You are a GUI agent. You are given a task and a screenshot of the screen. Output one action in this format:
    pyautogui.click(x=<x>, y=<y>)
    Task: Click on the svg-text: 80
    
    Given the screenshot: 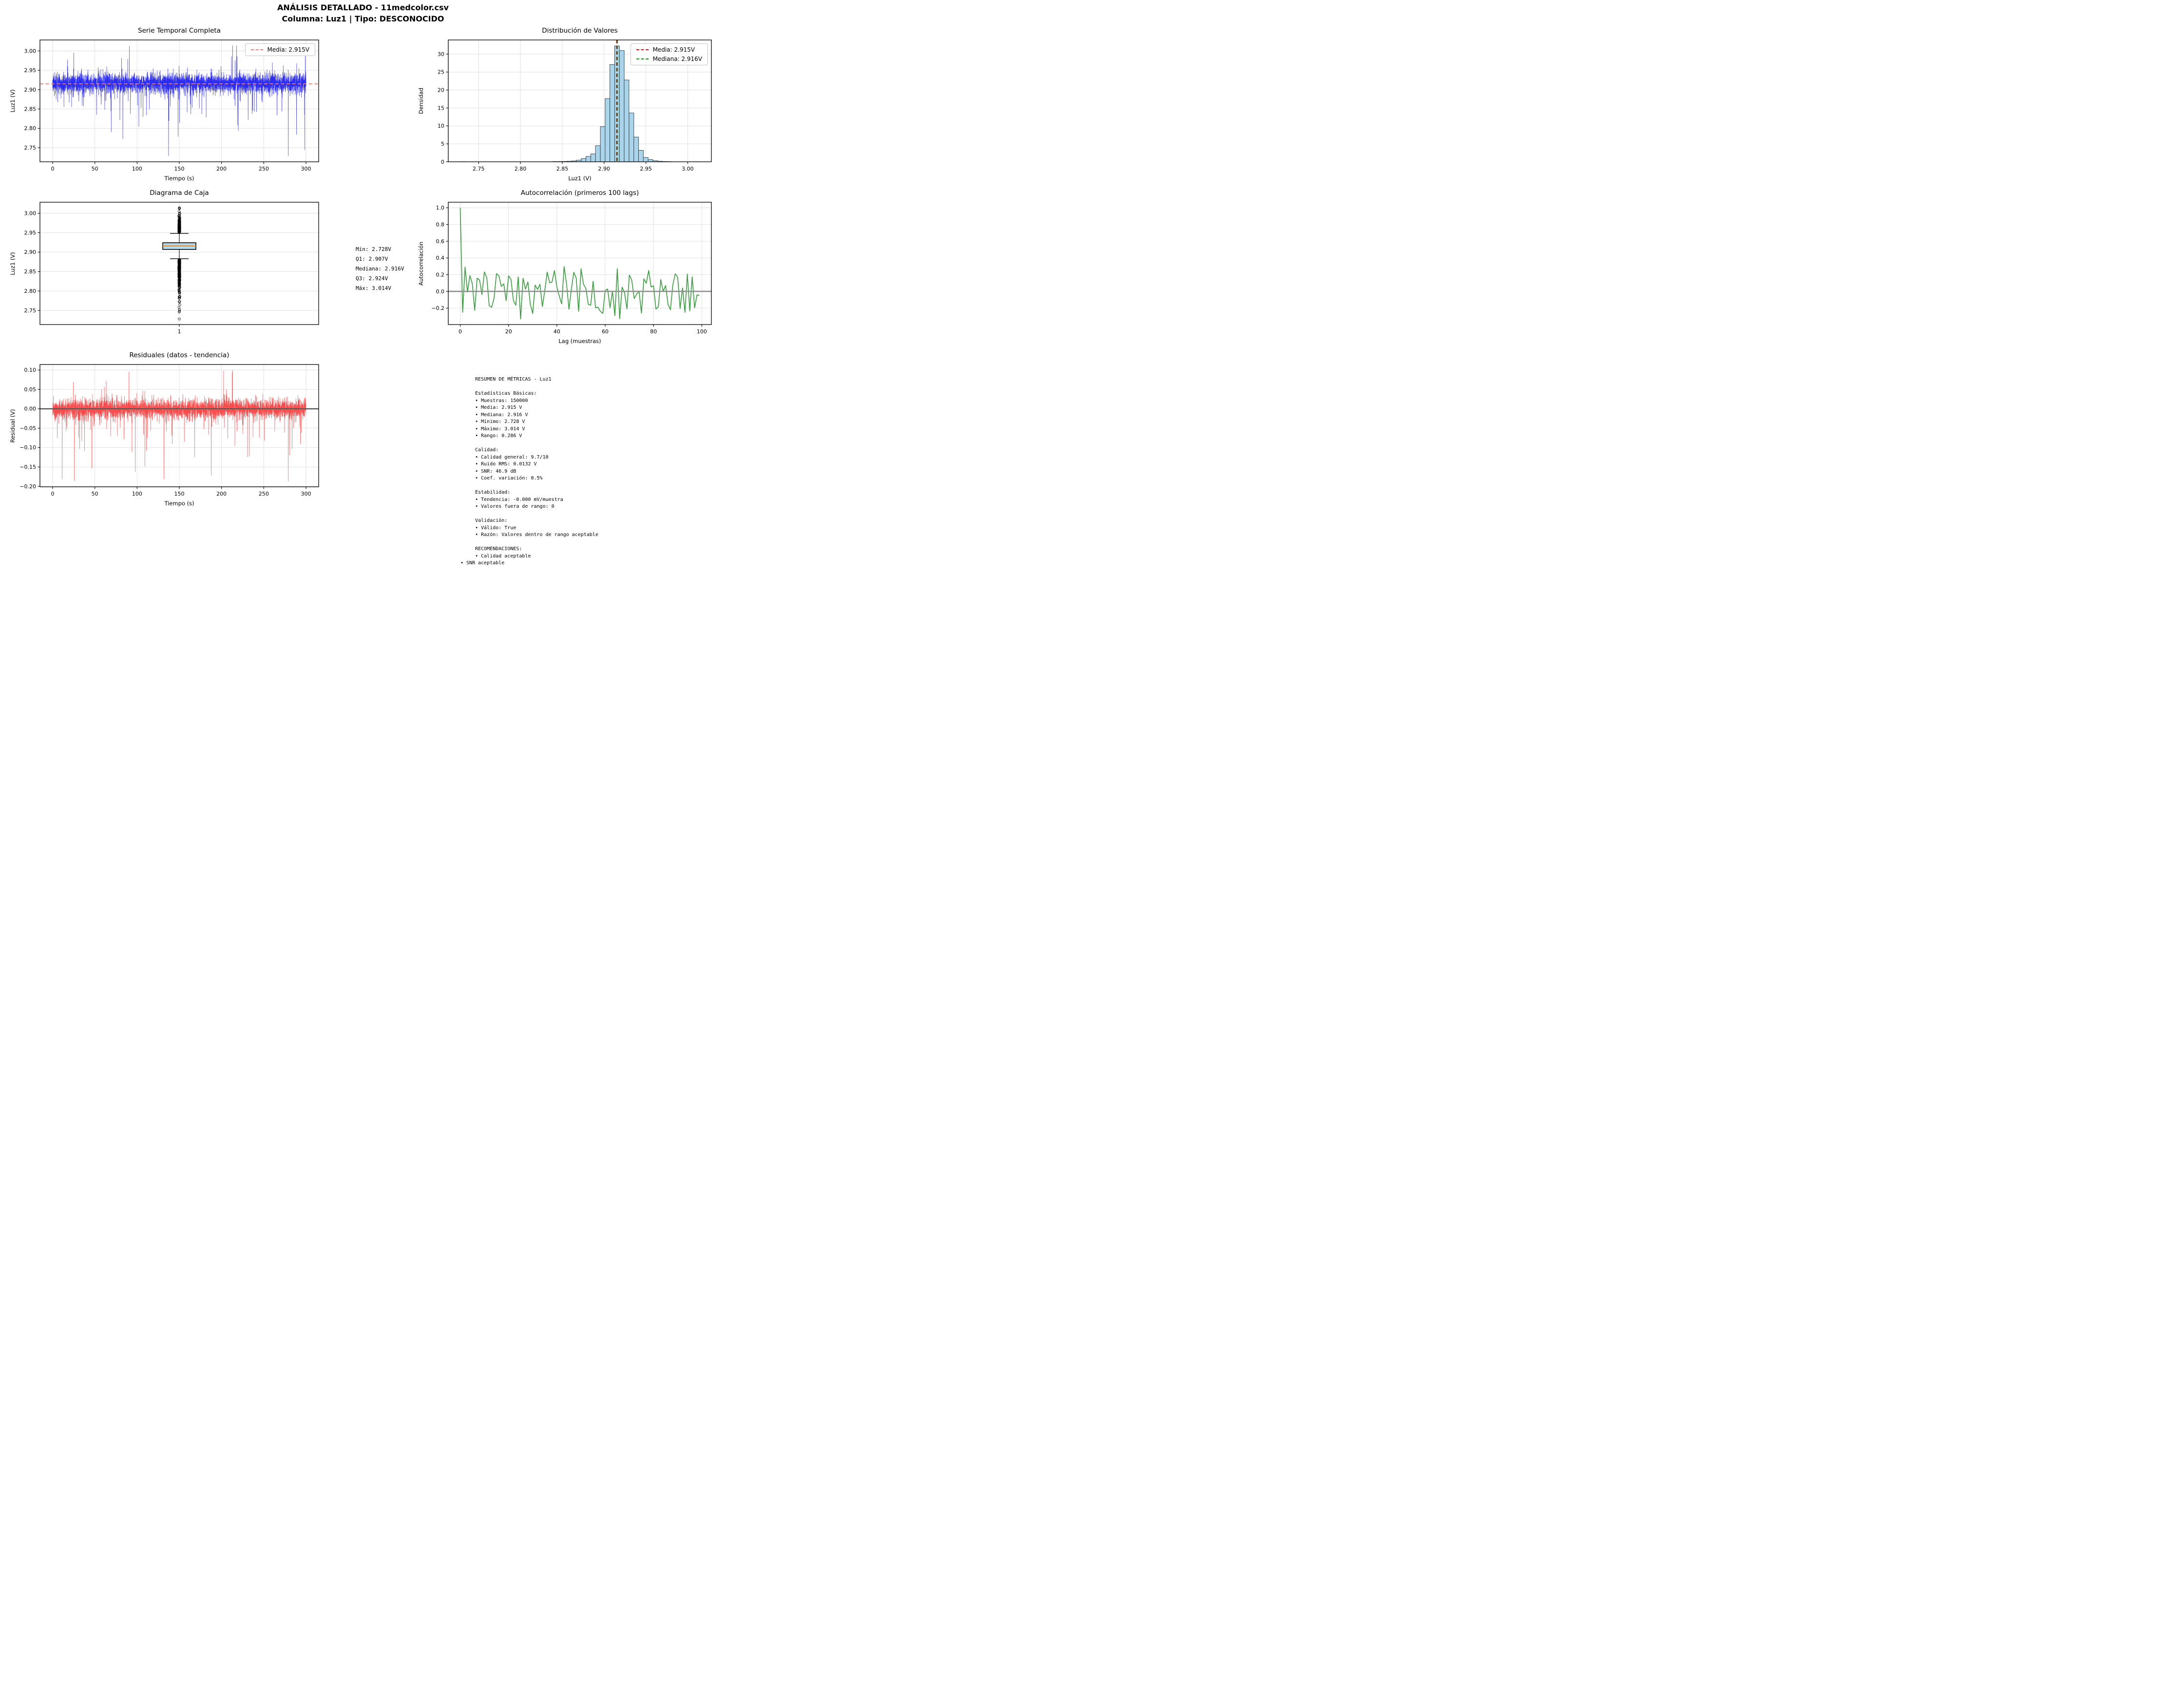 What is the action you would take?
    pyautogui.click(x=654, y=331)
    